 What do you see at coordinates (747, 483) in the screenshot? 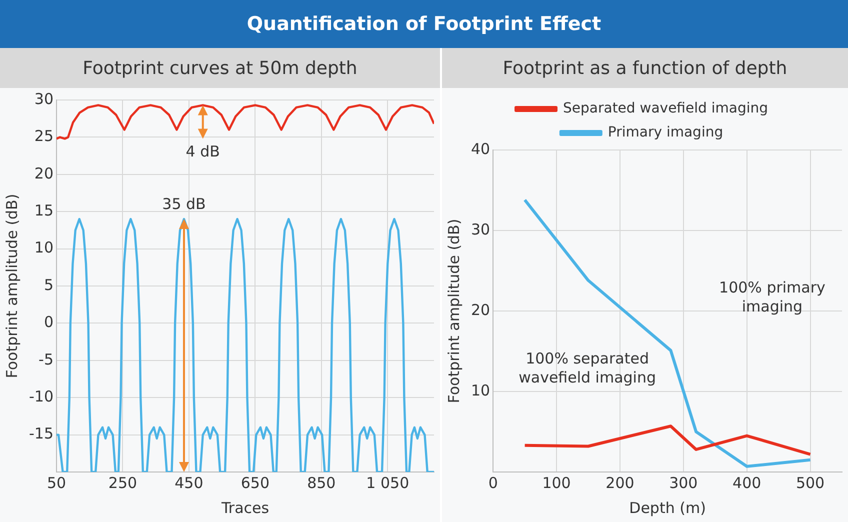
I see `x-tick-label: 400` at bounding box center [747, 483].